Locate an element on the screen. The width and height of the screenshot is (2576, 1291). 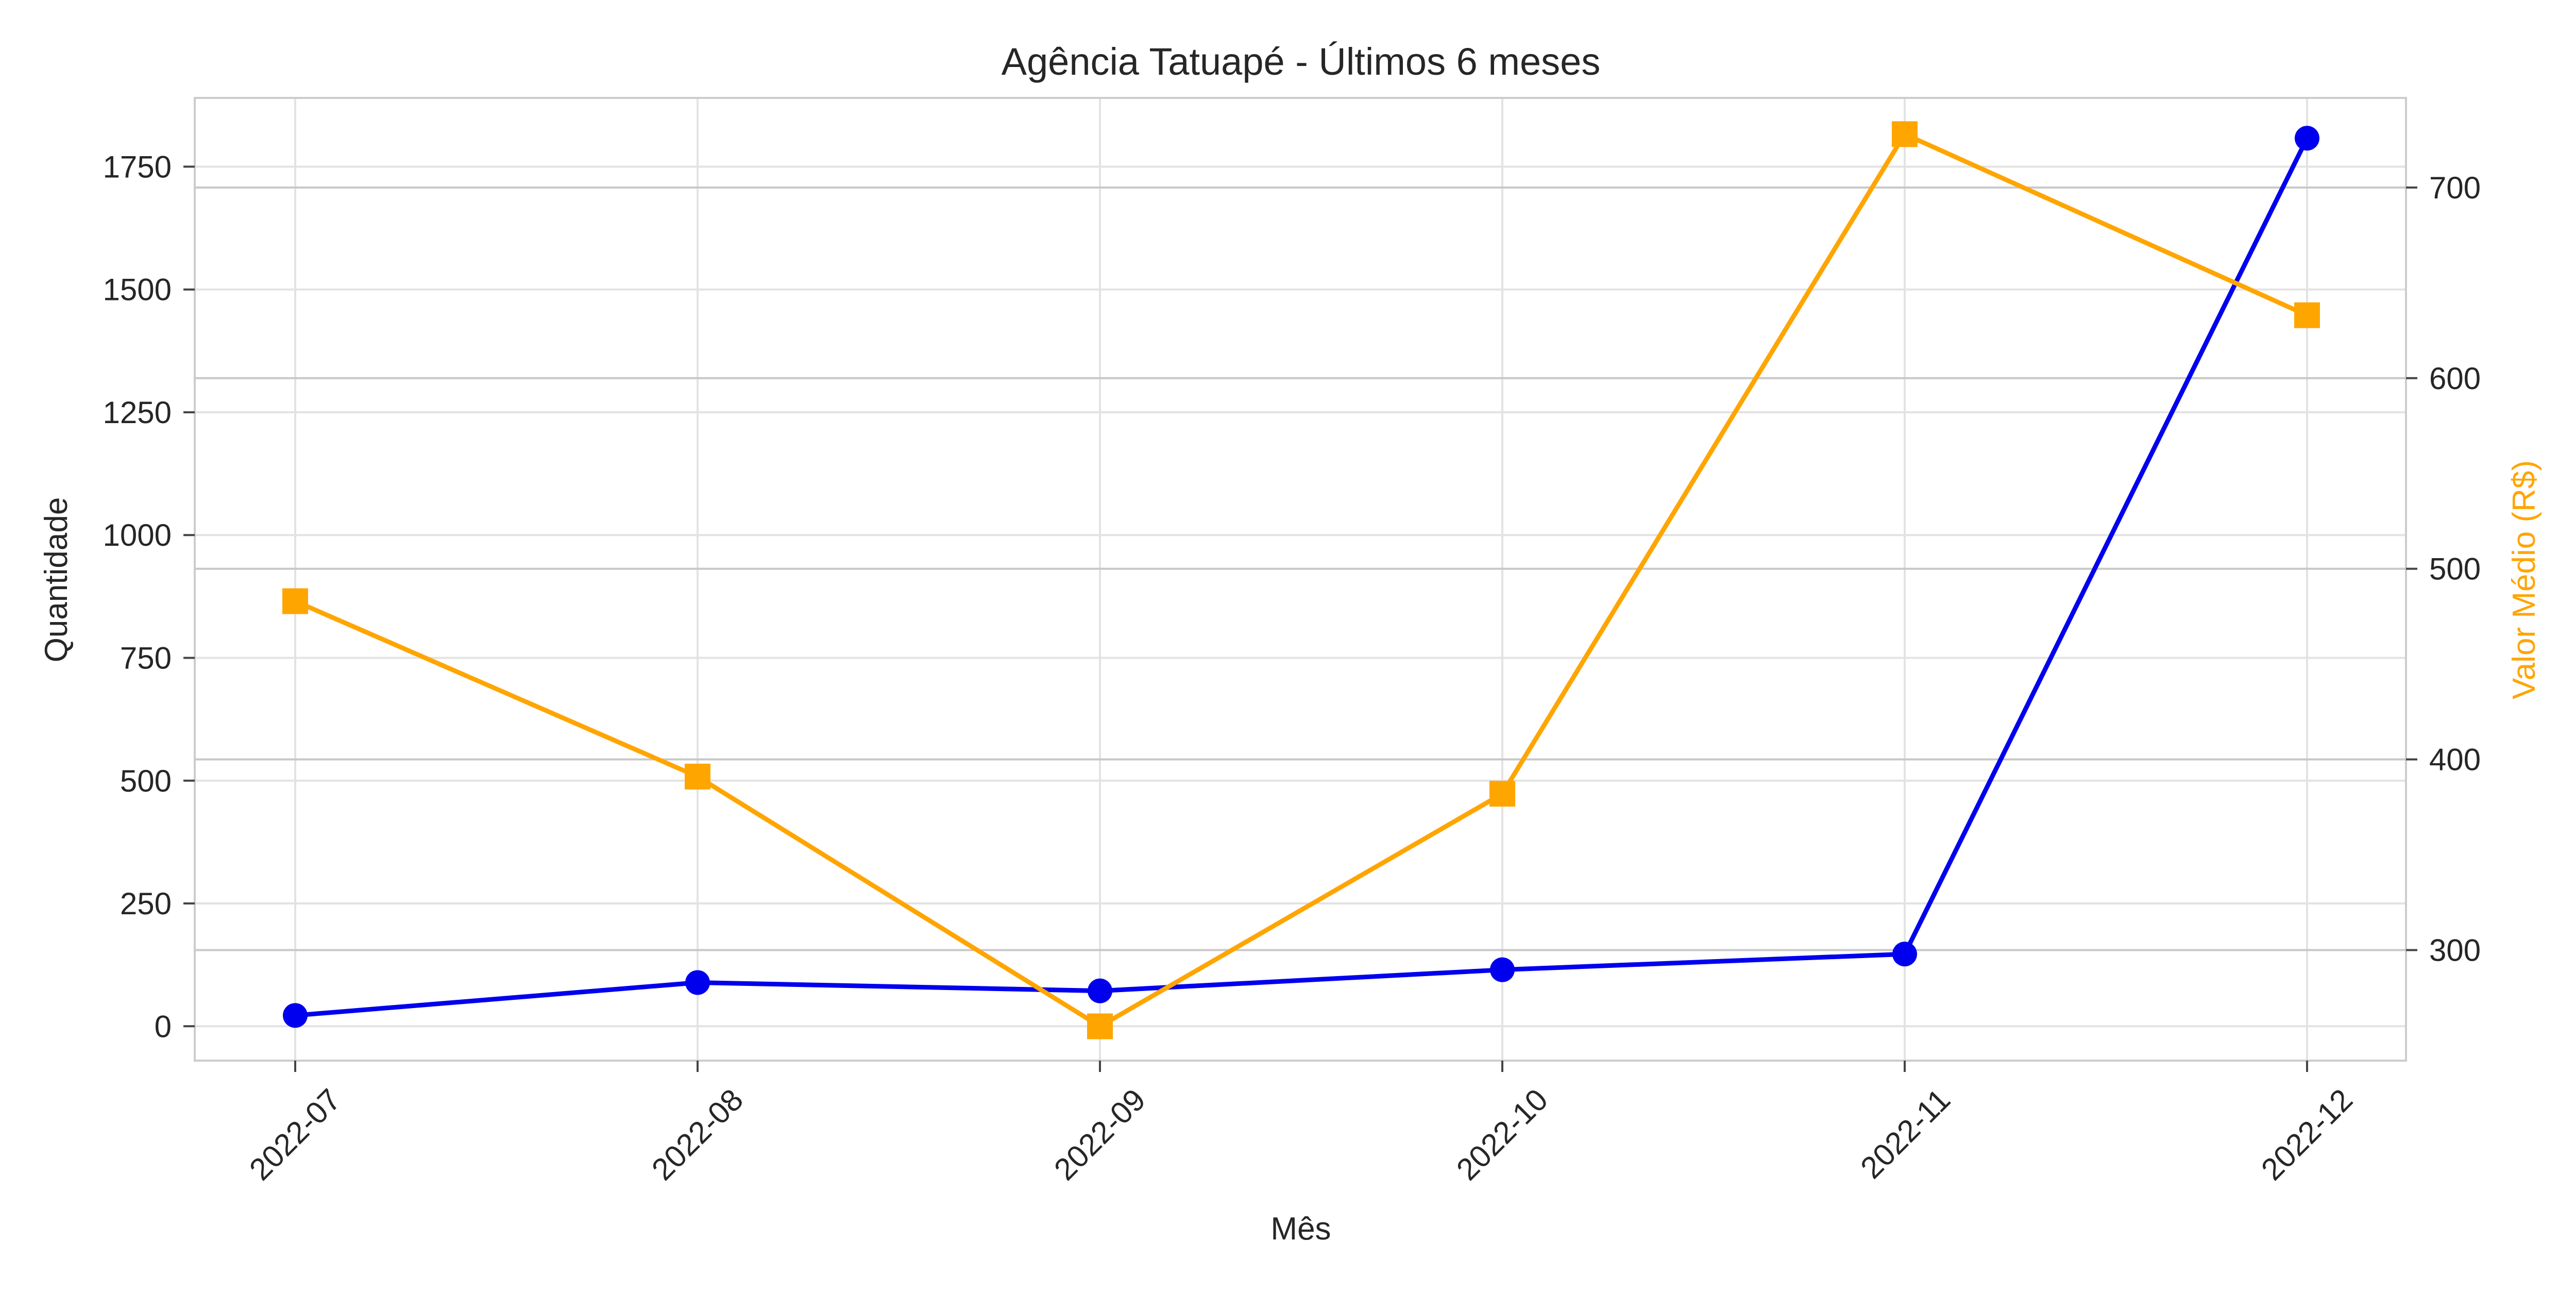
x-tick-label: 2022-11 is located at coordinates (1906, 1133).